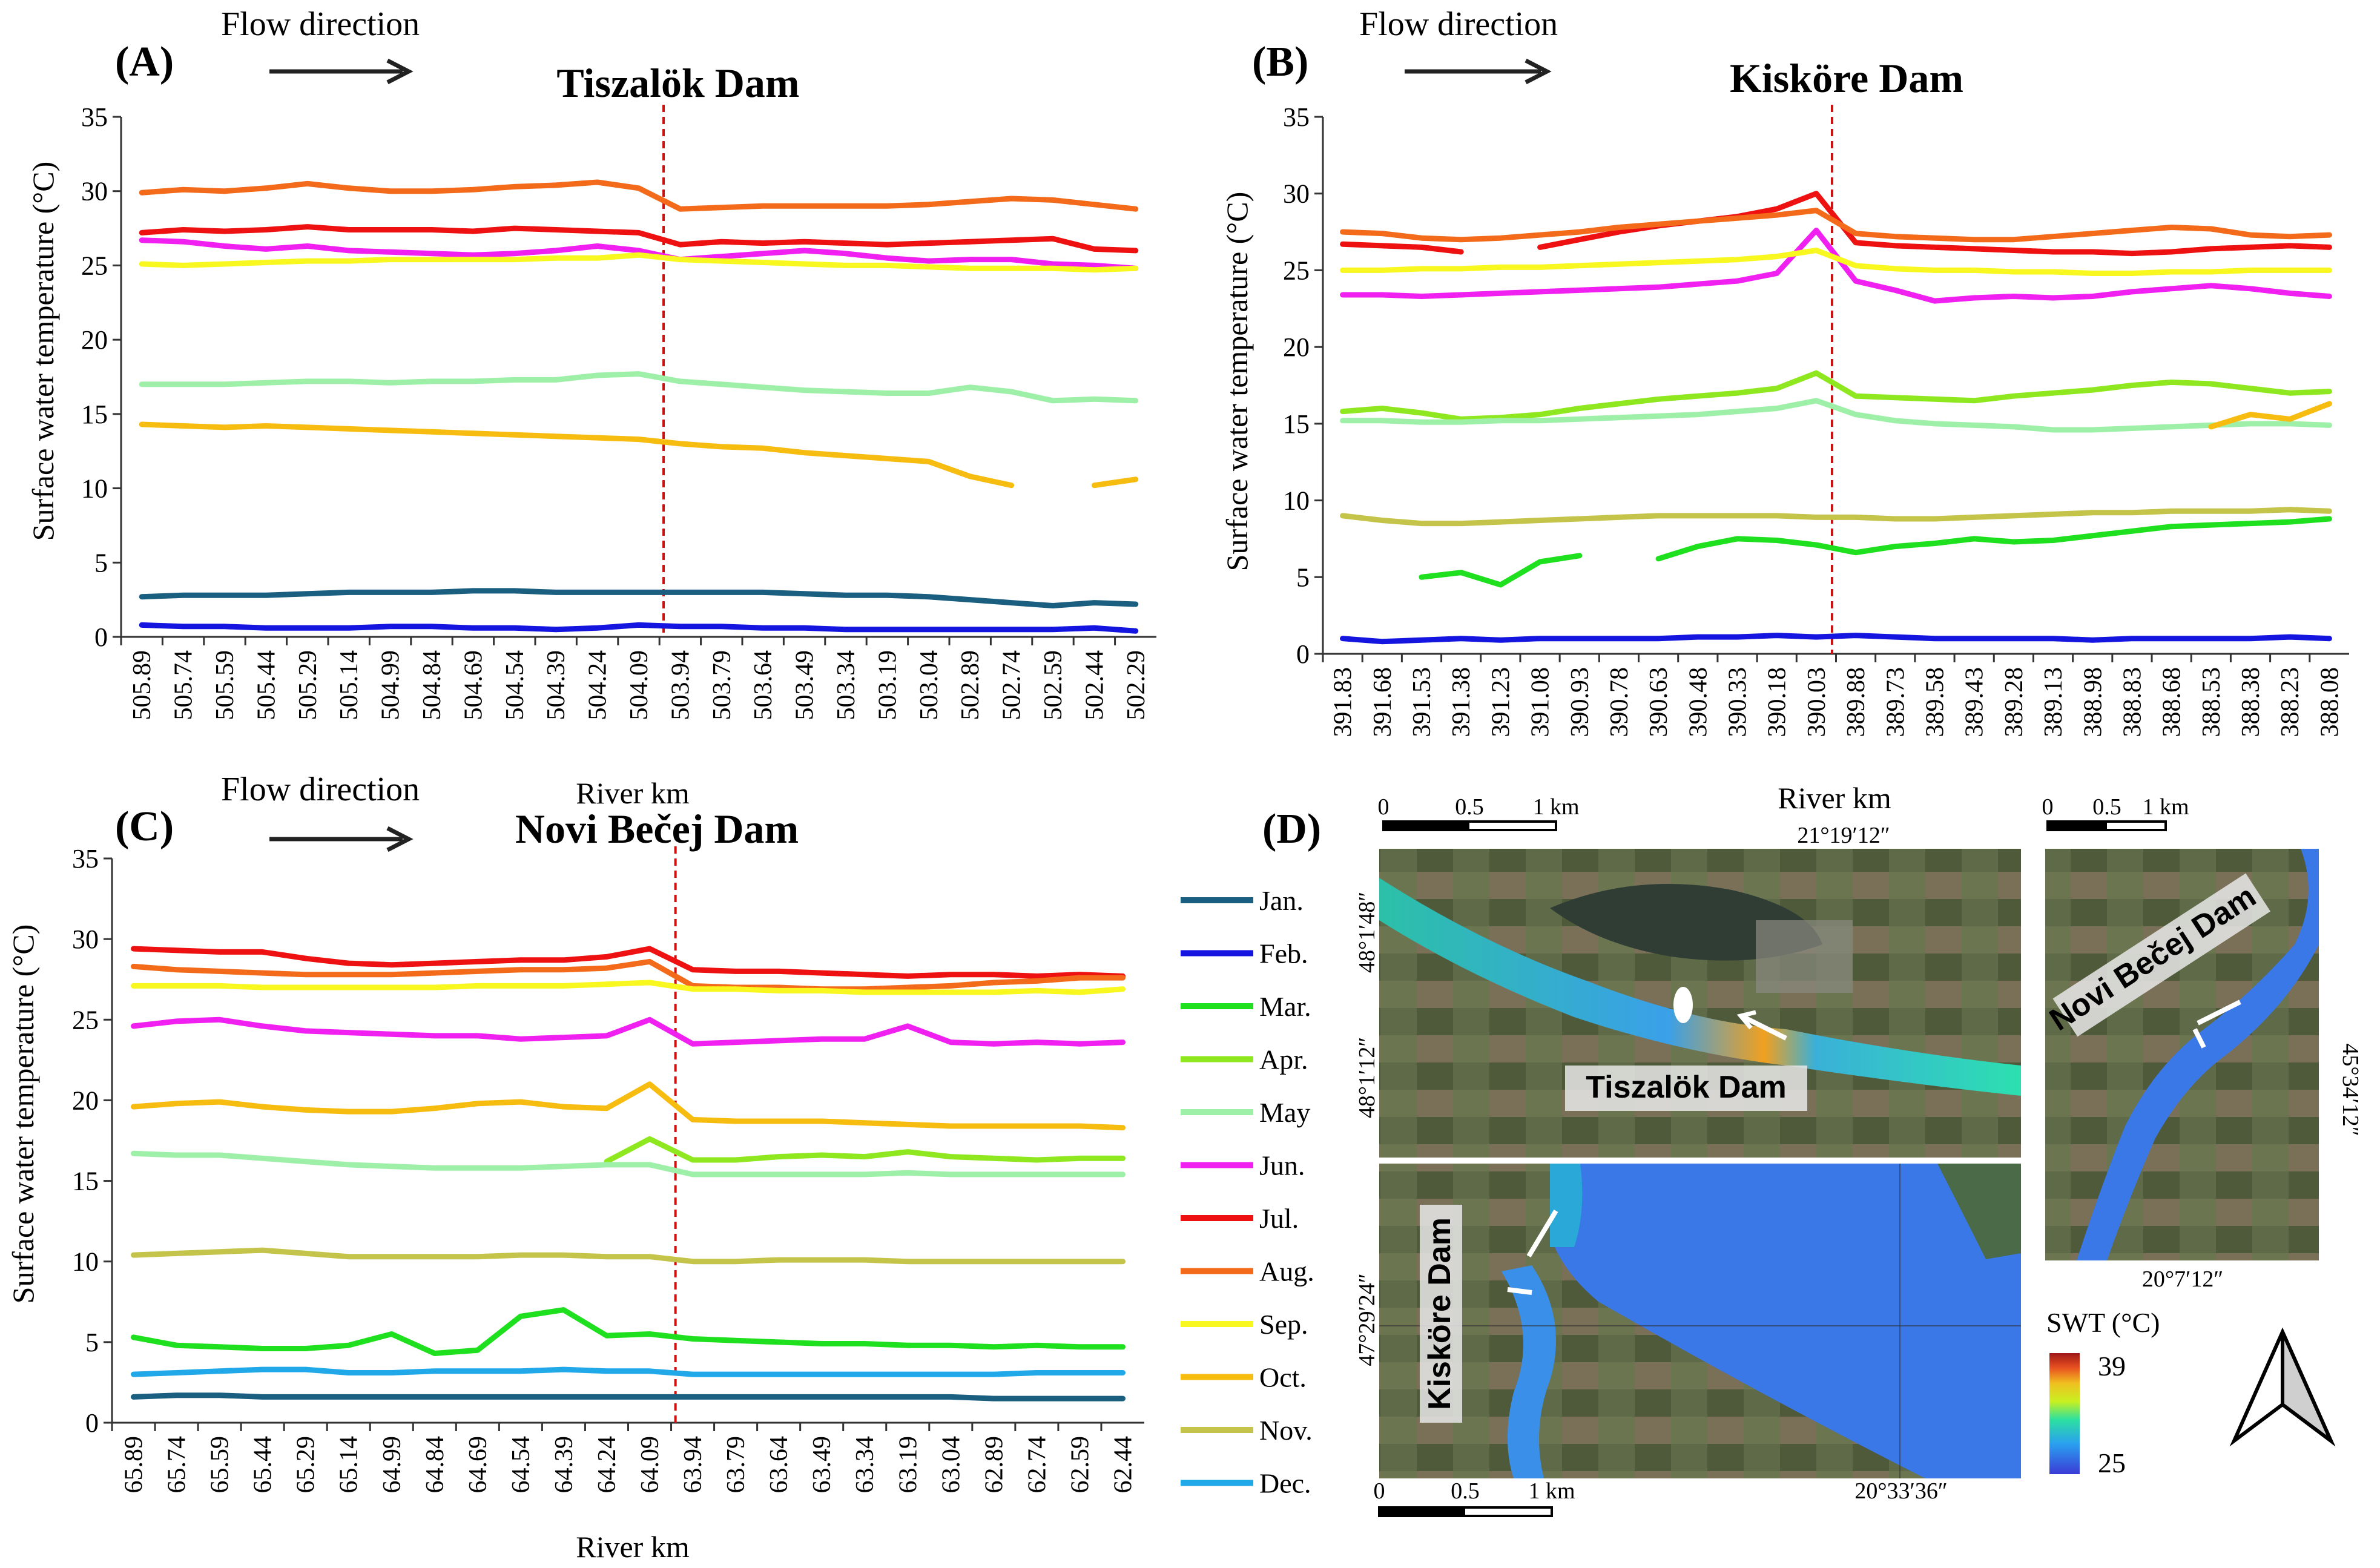 The height and width of the screenshot is (1568, 2380). Describe the element at coordinates (639, 685) in the screenshot. I see `panel-a-xtick-label: 504.09` at that location.